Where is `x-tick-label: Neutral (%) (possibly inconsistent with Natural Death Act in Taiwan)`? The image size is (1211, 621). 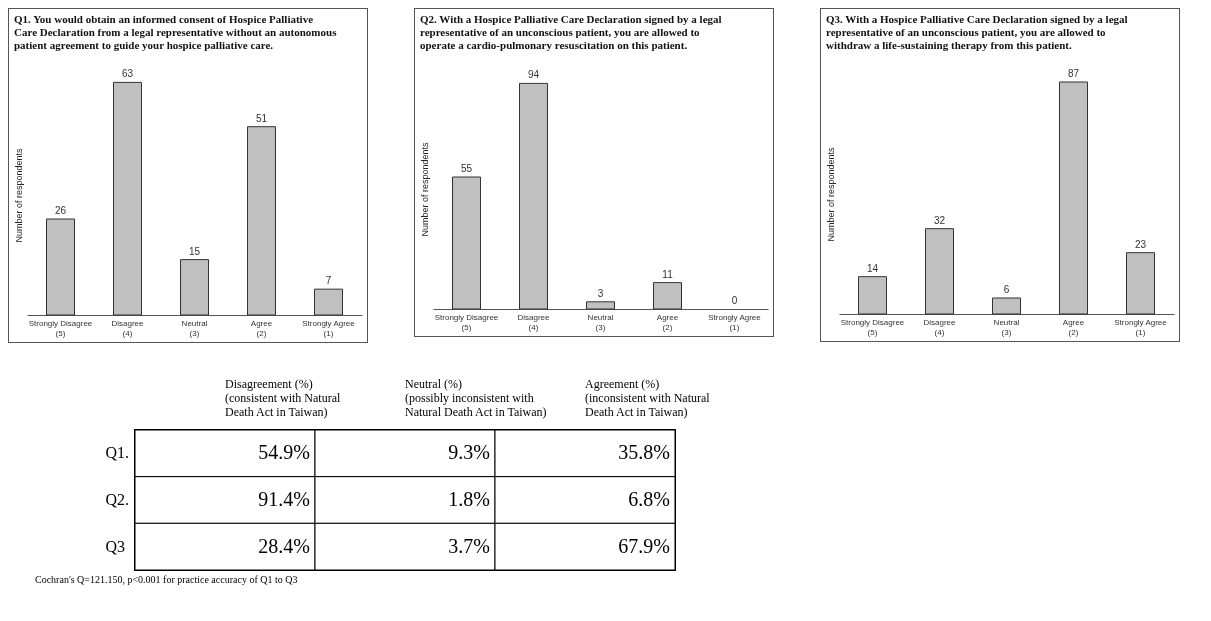 x-tick-label: Neutral (%) (possibly inconsistent with Natural Death Act in Taiwan) is located at coordinates (476, 397).